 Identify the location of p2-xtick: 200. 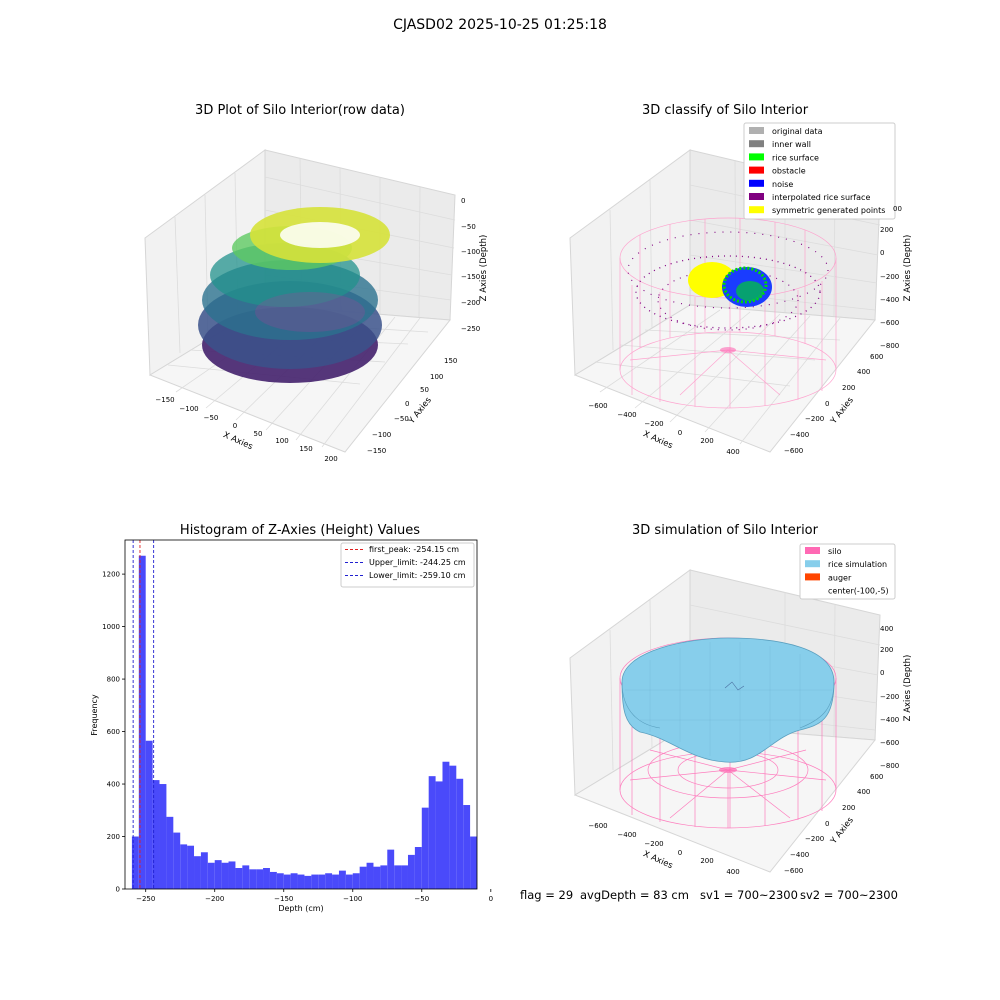
(706, 441).